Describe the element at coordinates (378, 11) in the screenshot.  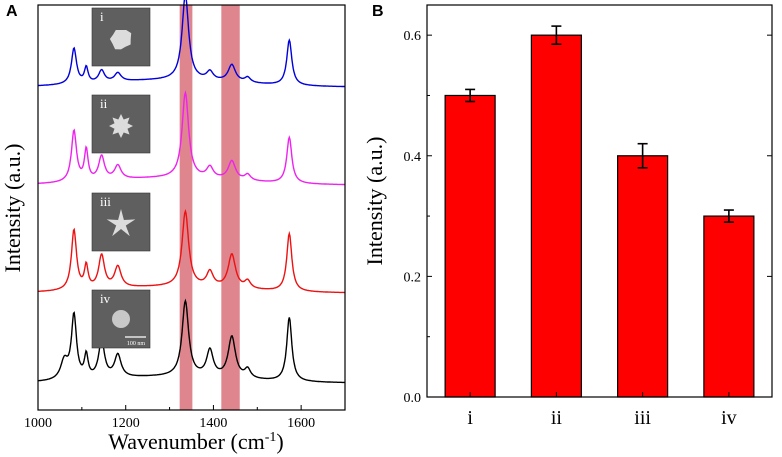
I see `panel-b-label: B` at that location.